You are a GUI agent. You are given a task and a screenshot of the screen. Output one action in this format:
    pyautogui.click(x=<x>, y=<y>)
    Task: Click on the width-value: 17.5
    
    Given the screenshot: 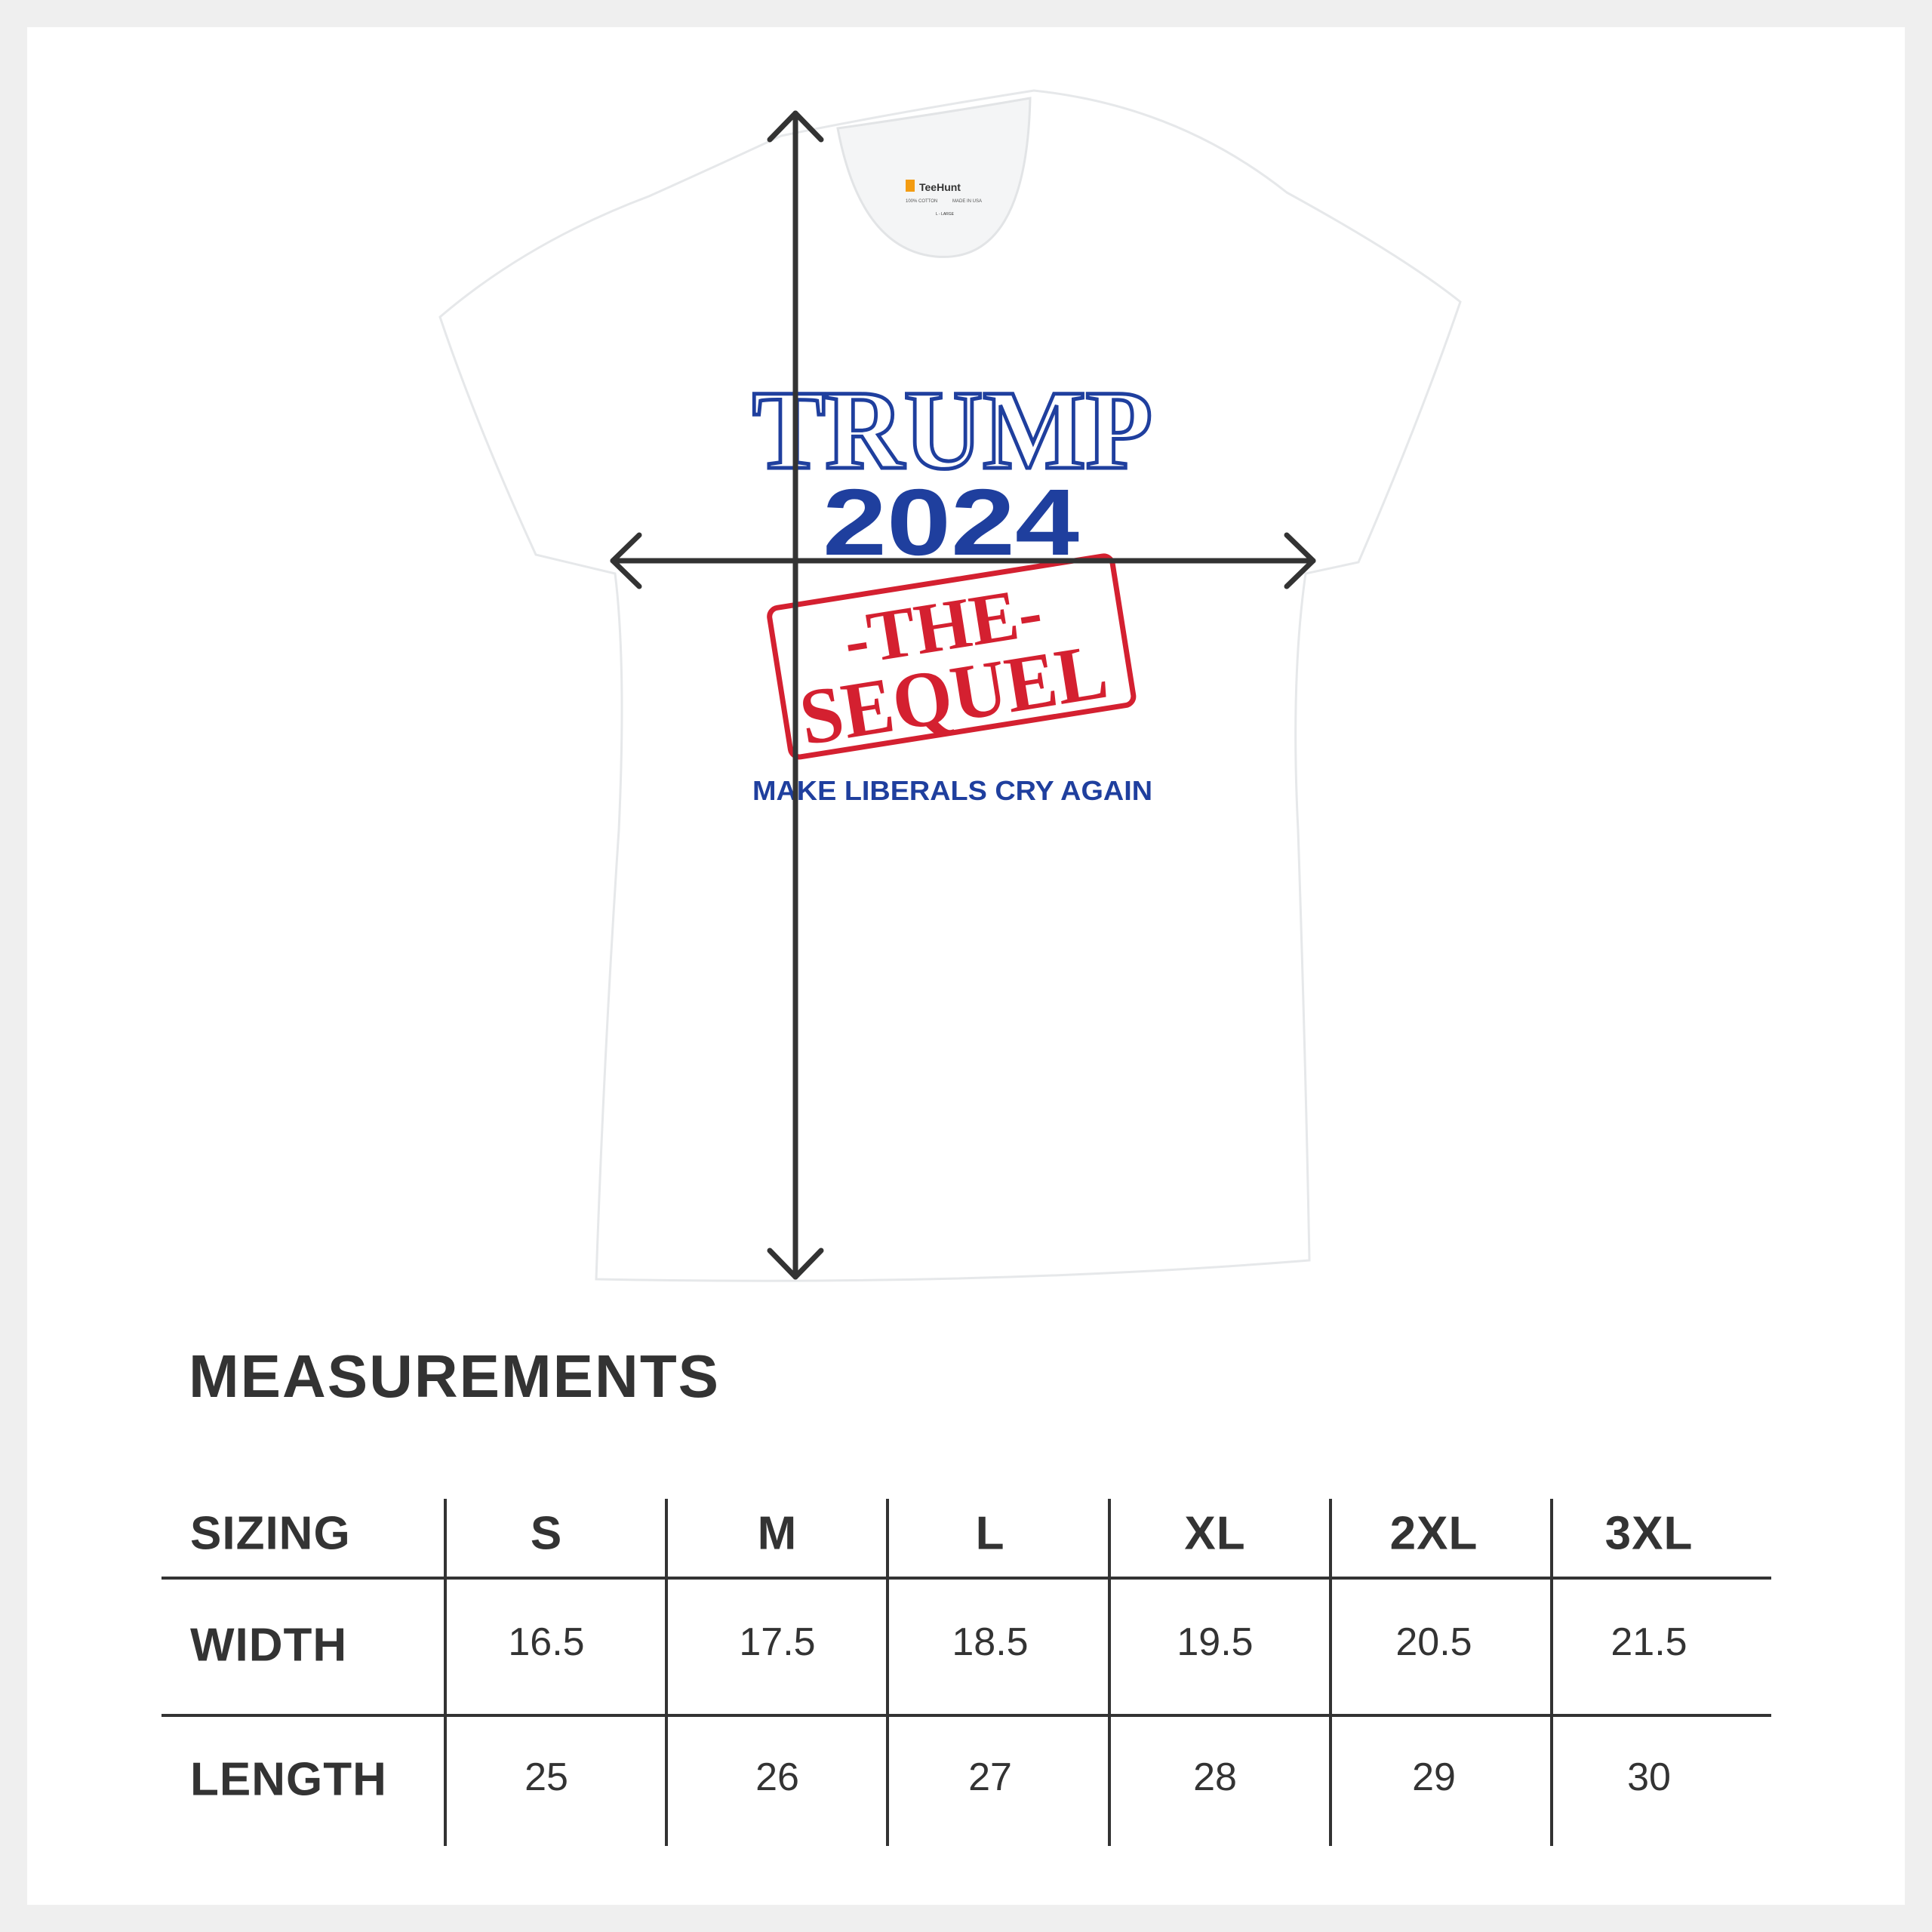 What is the action you would take?
    pyautogui.click(x=777, y=1642)
    